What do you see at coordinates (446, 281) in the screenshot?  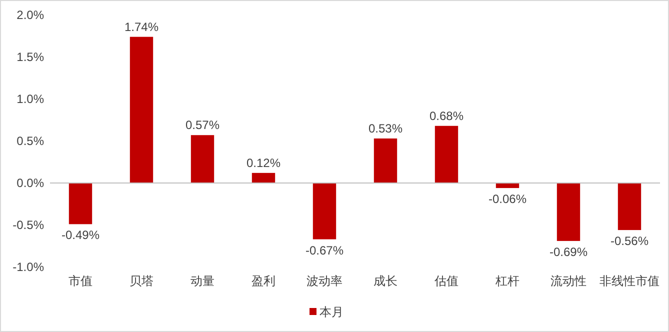 I see `x-tick-label: 估值` at bounding box center [446, 281].